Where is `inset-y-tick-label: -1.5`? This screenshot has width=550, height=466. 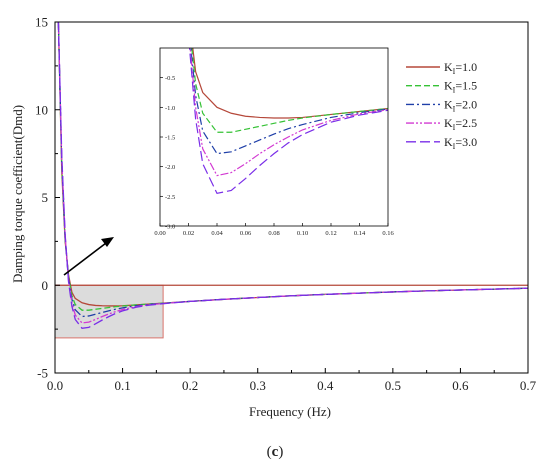
inset-y-tick-label: -1.5 is located at coordinates (170, 138).